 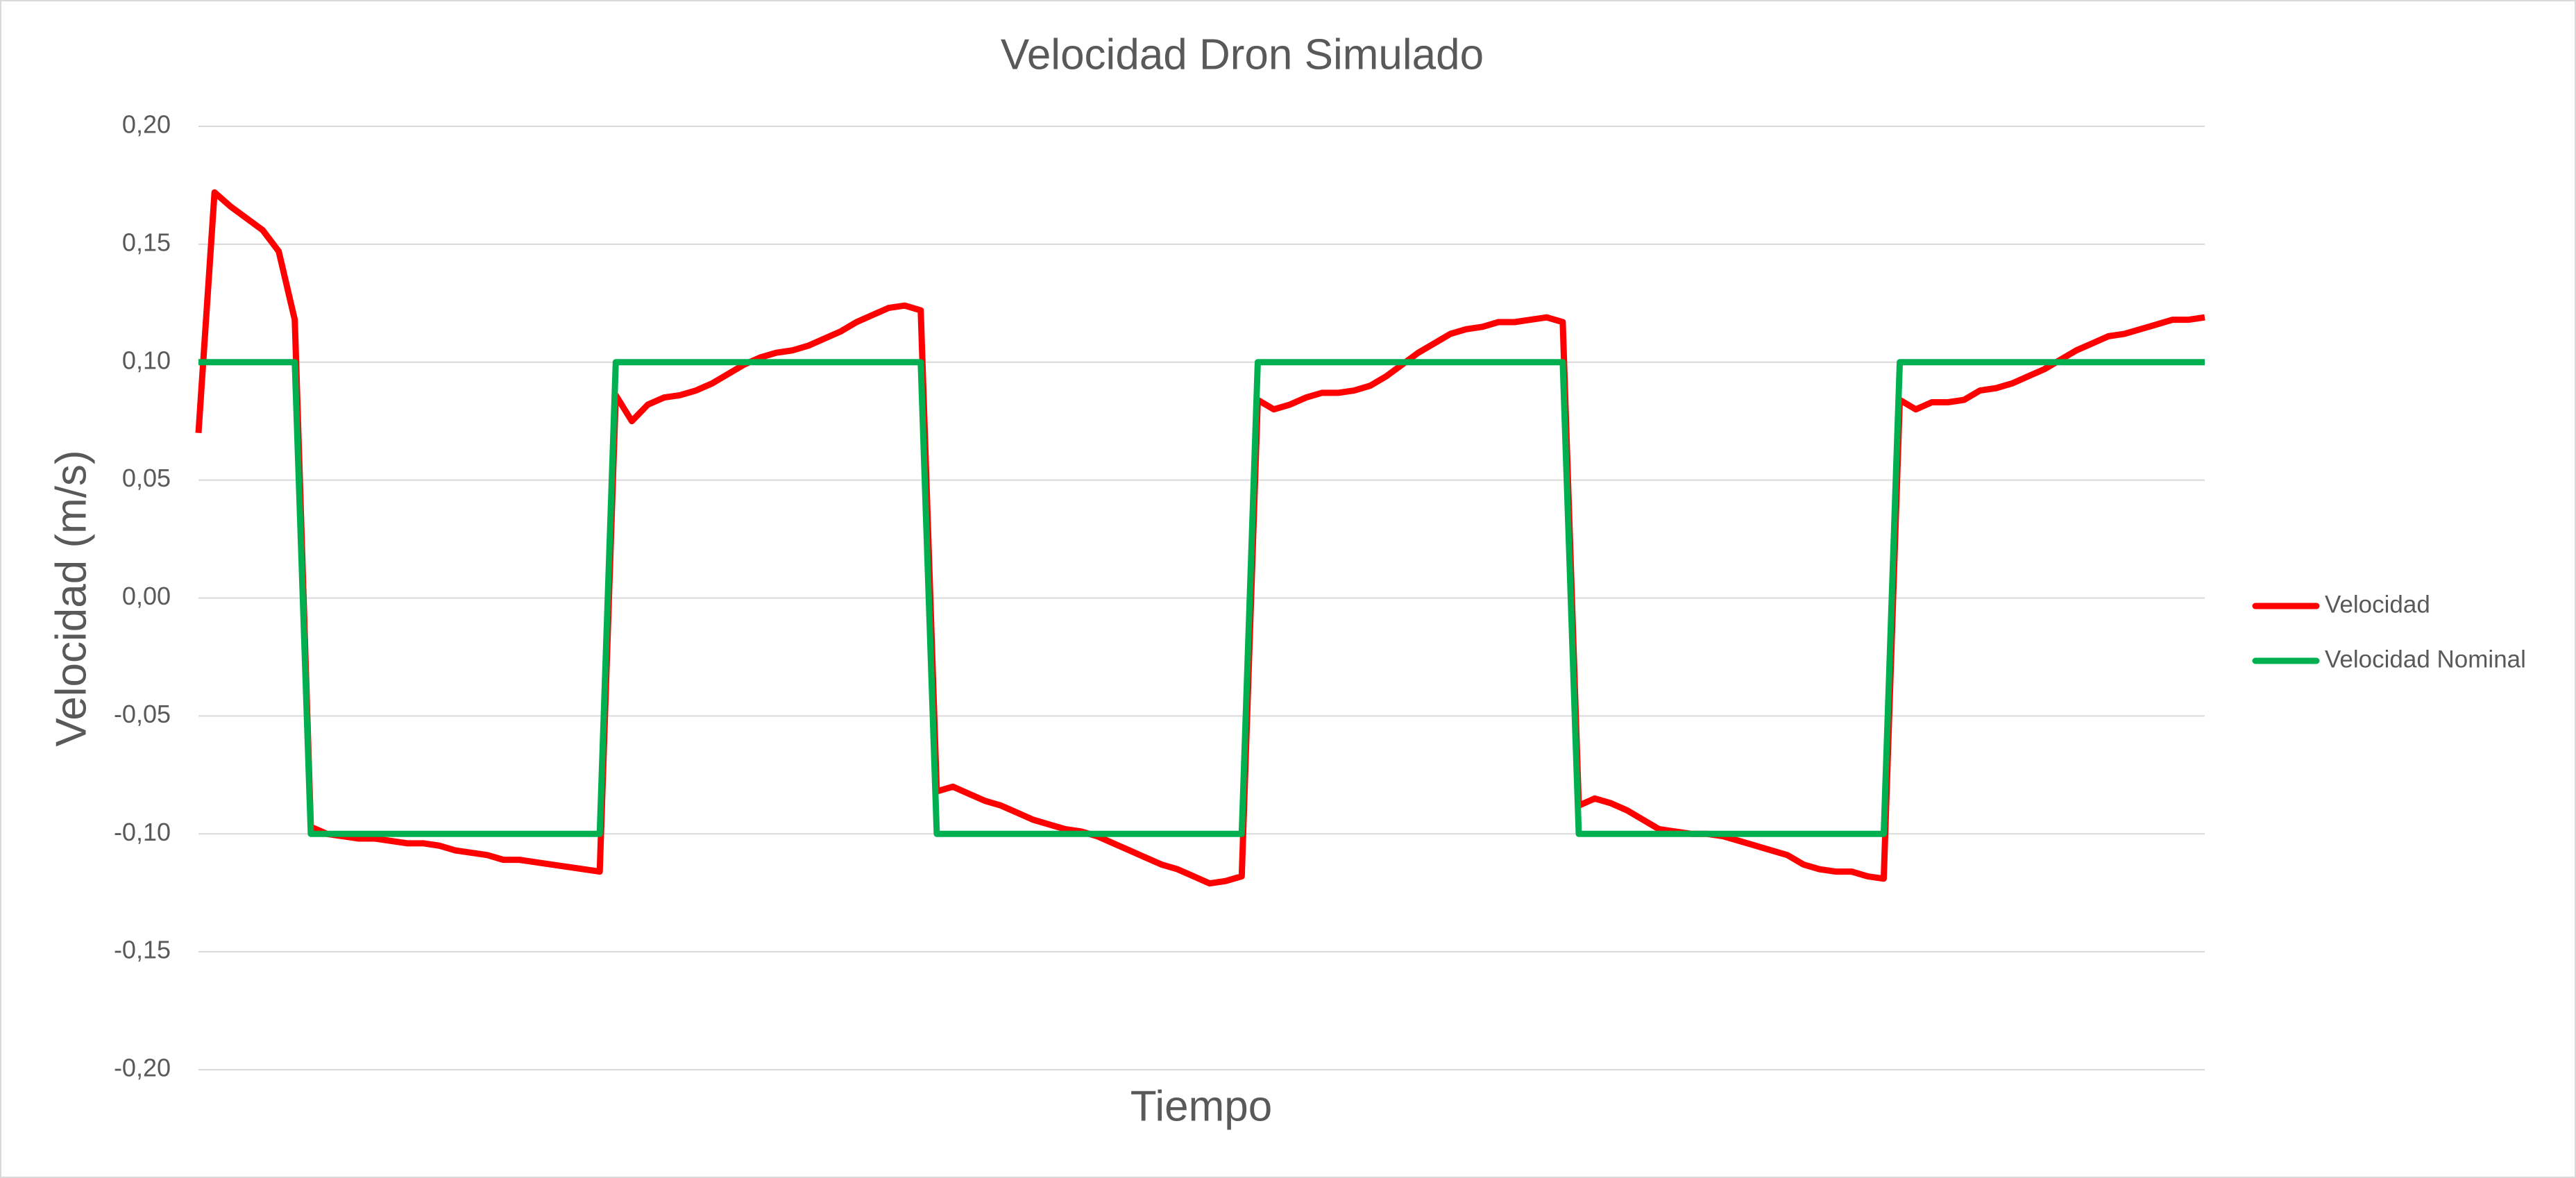 I want to click on x-axis-label: Tiempo, so click(x=1201, y=1106).